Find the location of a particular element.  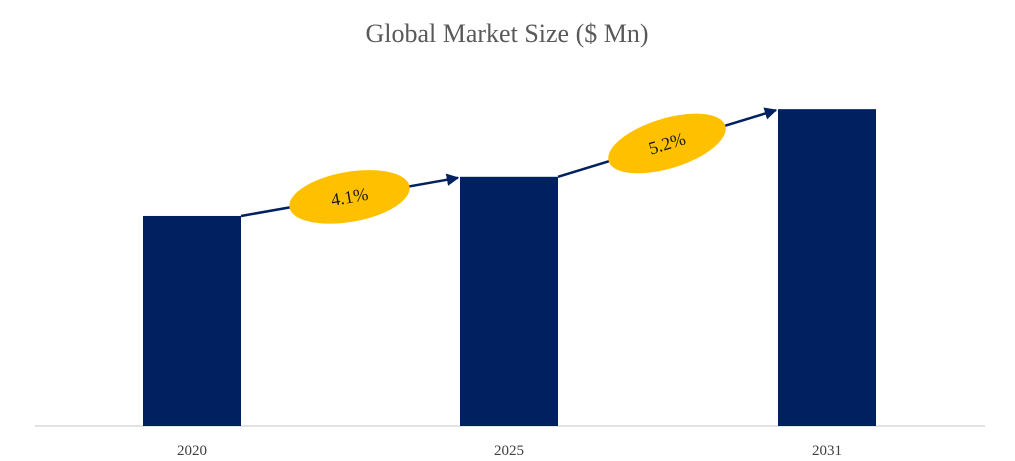

x-tick-label-2020: 2020 is located at coordinates (192, 451).